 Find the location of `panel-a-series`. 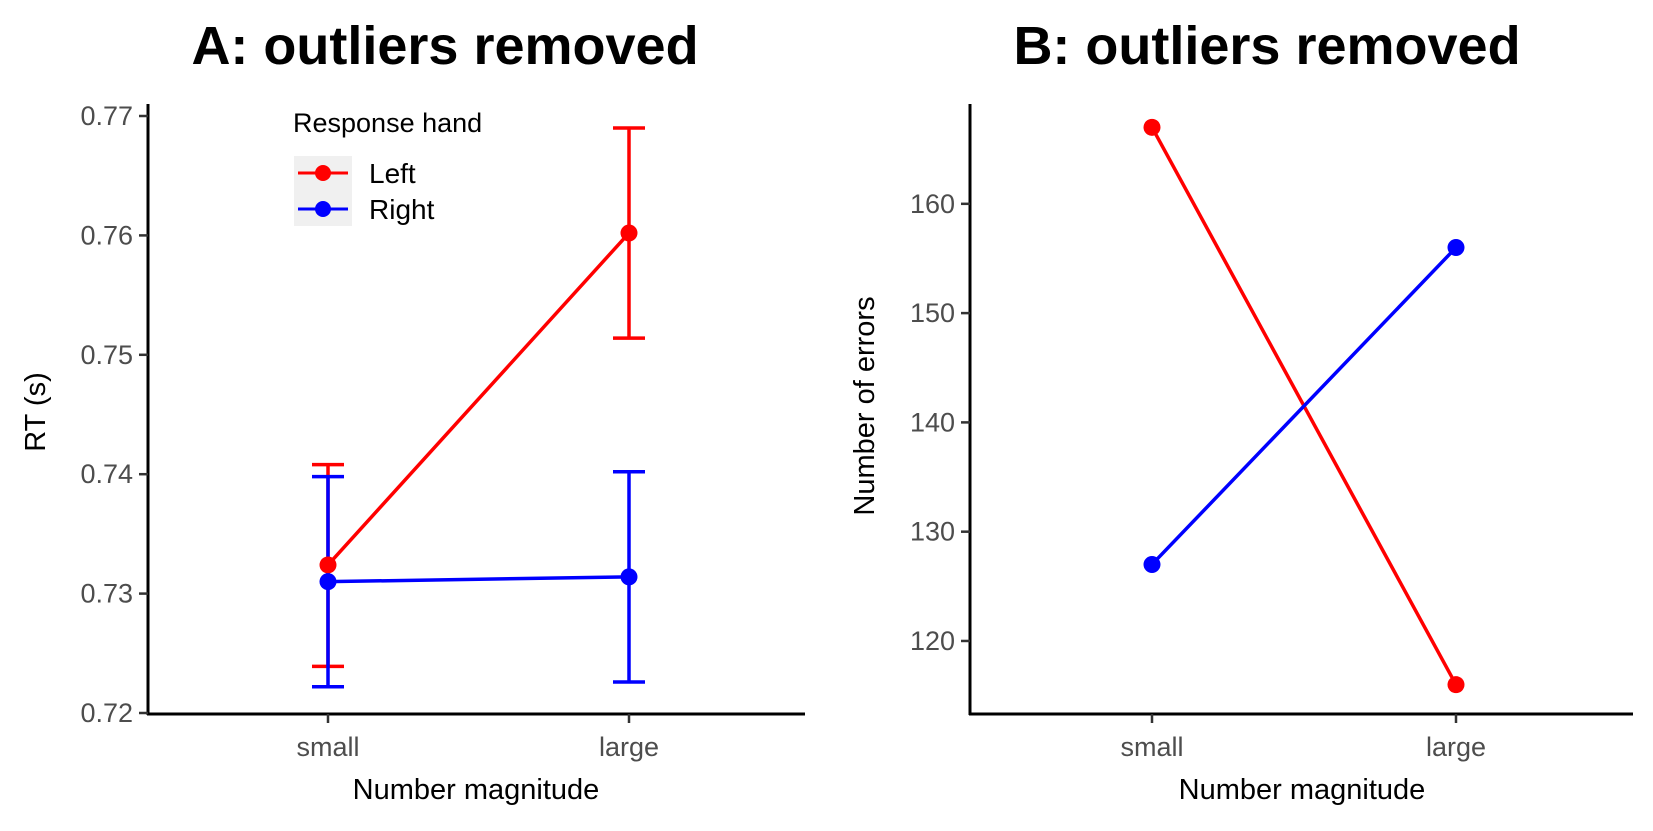

panel-a-series is located at coordinates (478, 407).